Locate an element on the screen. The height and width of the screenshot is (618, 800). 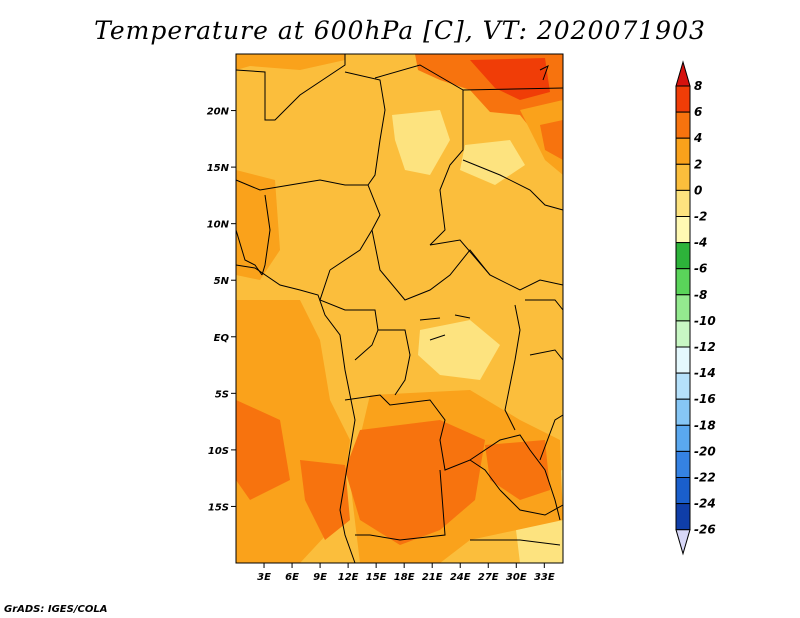
warm-strip-east is located at coordinates (541, 137).